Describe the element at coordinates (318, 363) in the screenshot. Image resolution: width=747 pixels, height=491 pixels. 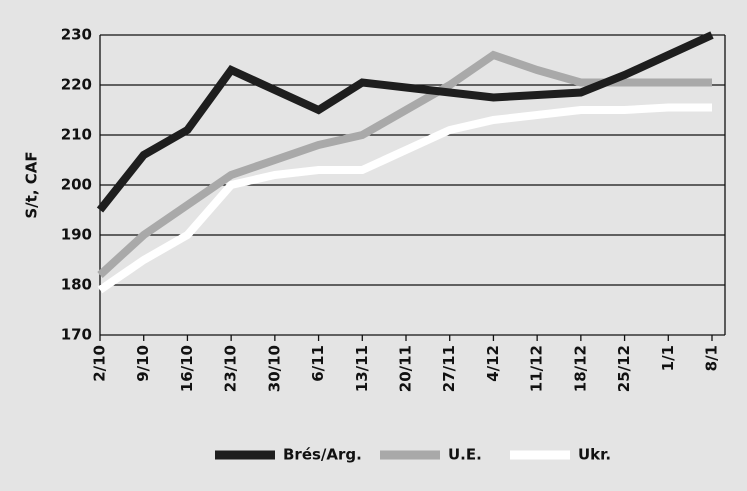
I see `x-tick-label: 6/11` at that location.